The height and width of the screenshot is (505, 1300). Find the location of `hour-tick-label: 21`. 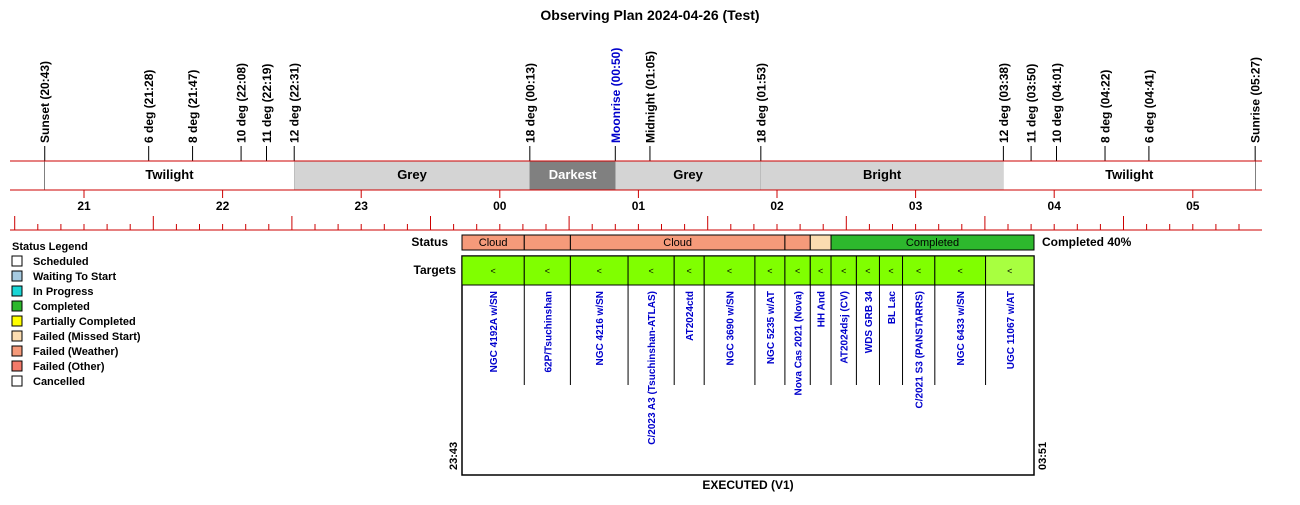

hour-tick-label: 21 is located at coordinates (84, 206).